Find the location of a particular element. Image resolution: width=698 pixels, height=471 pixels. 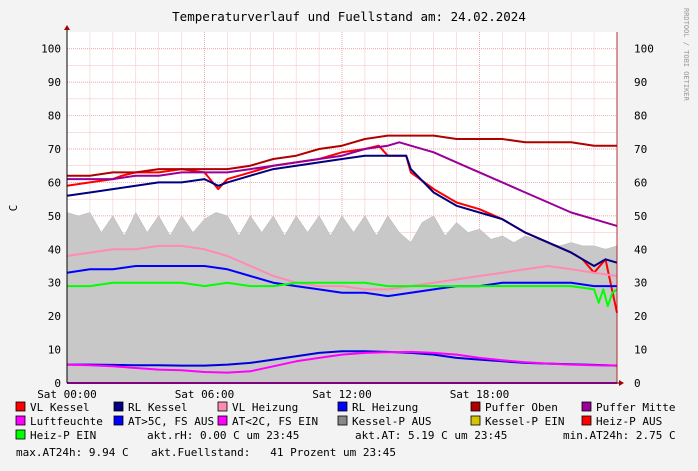

series-rl-heizung-line is located at coordinates (341, 281).